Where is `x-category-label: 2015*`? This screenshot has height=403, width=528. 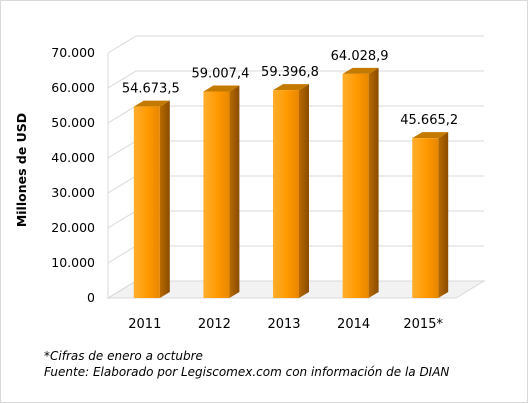 x-category-label: 2015* is located at coordinates (423, 324).